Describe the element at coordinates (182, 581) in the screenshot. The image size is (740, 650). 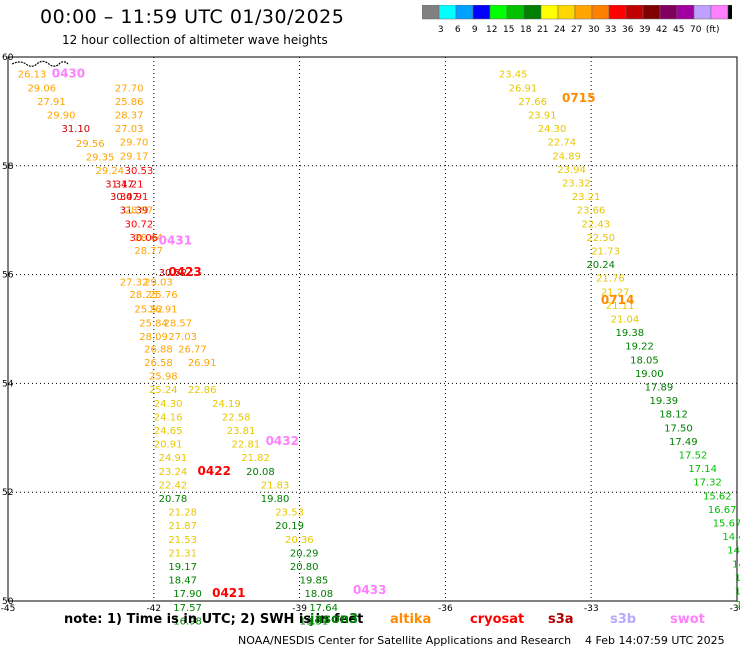
I see `wave-height-label: 18.47` at that location.